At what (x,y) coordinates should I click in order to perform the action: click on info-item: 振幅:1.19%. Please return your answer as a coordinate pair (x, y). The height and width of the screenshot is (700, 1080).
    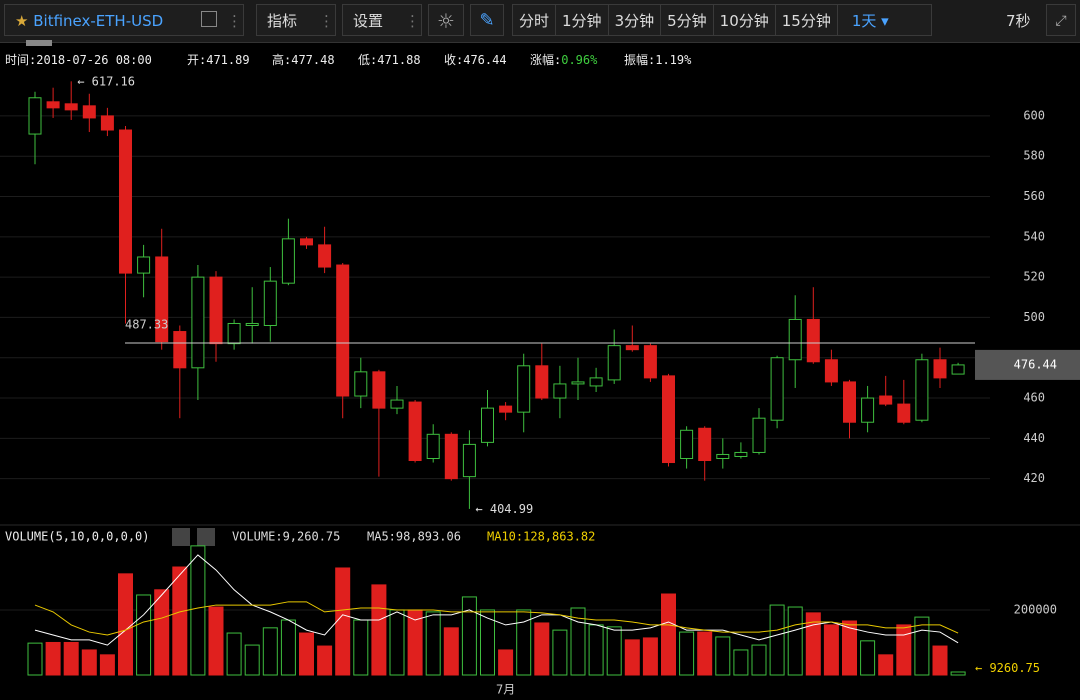
    Looking at the image, I should click on (658, 59).